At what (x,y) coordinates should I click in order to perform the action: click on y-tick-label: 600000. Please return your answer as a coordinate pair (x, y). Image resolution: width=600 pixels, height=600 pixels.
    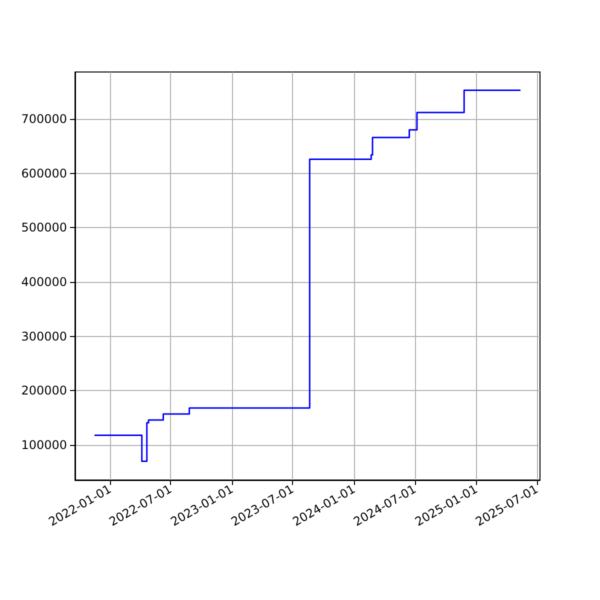
    Looking at the image, I should click on (44, 173).